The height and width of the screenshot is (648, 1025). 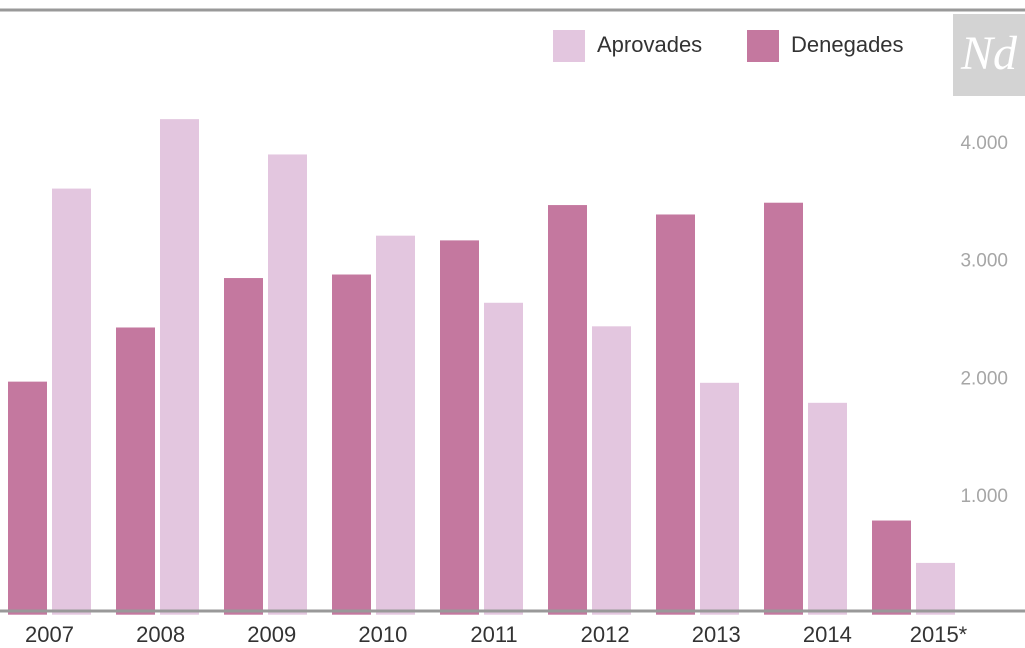 I want to click on y-tick-label: 2.000, so click(x=984, y=378).